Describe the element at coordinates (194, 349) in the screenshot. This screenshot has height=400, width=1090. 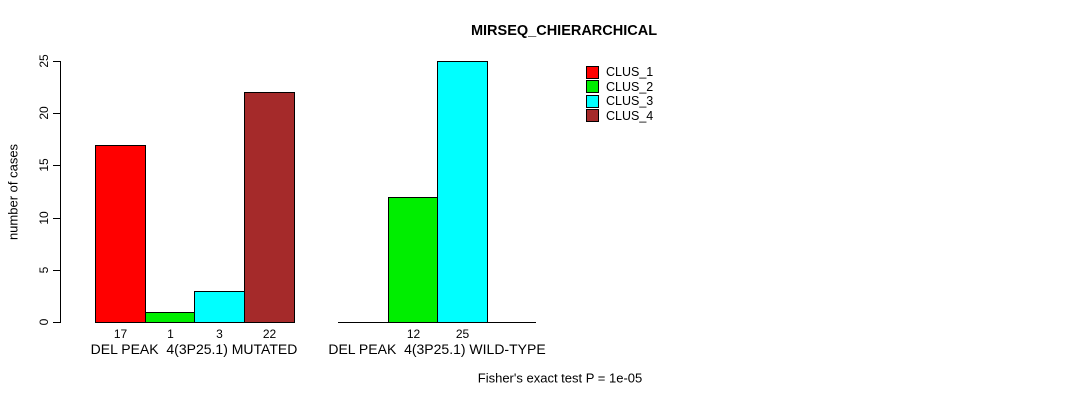
I see `x-group-label: DEL PEAK 4(3P25.1) MUTATED` at that location.